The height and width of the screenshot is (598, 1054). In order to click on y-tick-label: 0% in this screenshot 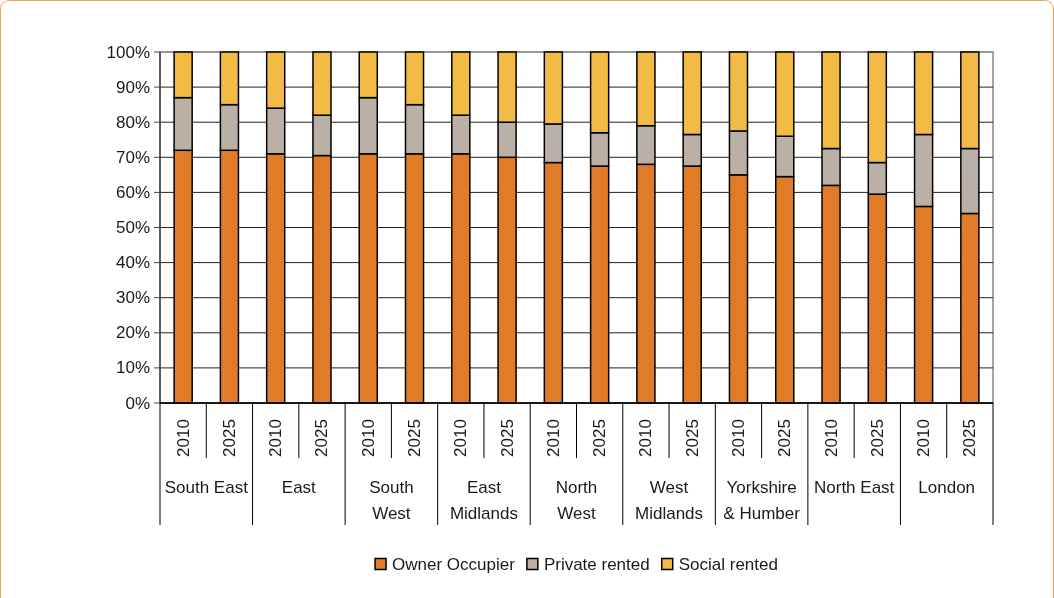, I will do `click(137, 402)`.